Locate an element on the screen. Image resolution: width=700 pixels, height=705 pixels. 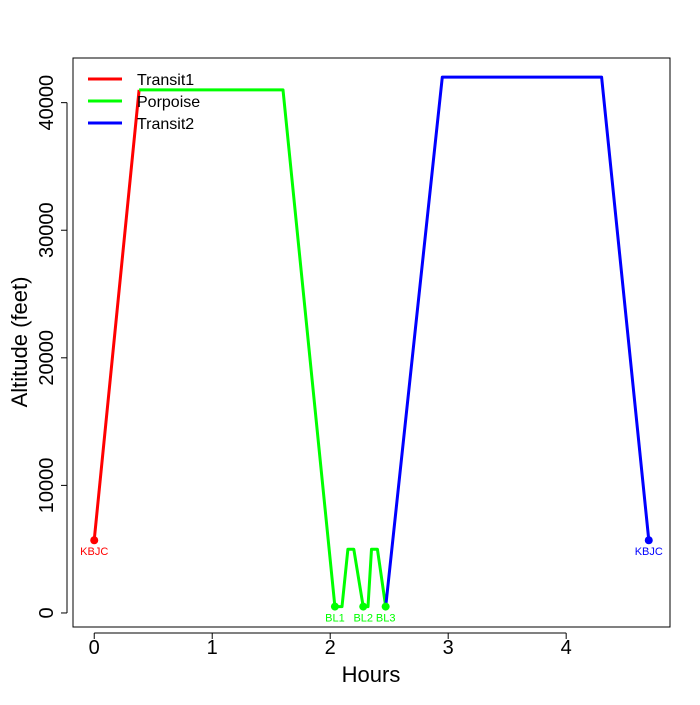
y-tick-label: 40000 is located at coordinates (47, 103).